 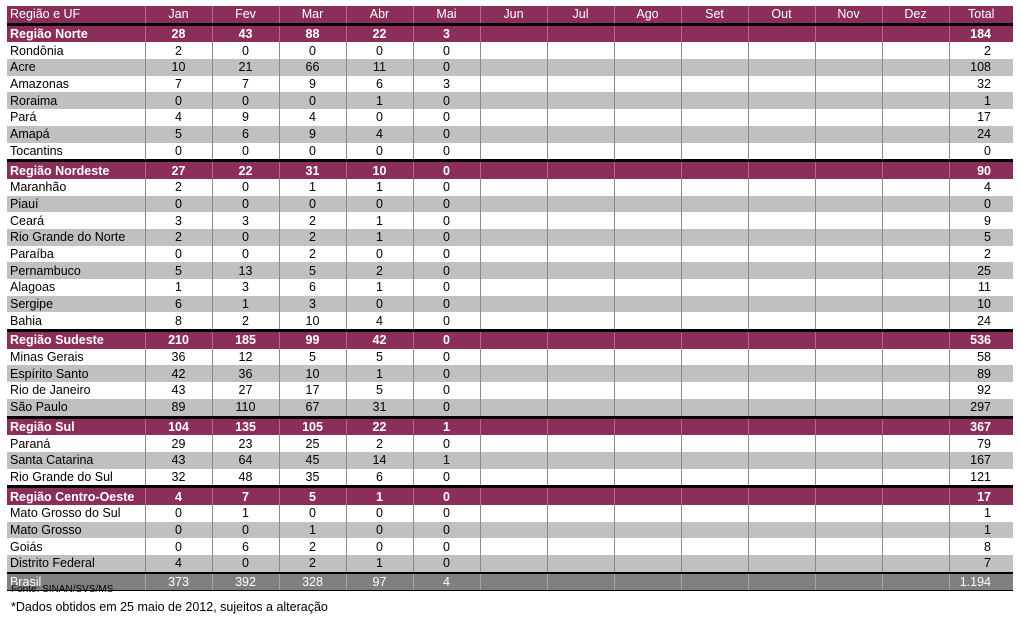 What do you see at coordinates (980, 270) in the screenshot?
I see `total-cell: 25` at bounding box center [980, 270].